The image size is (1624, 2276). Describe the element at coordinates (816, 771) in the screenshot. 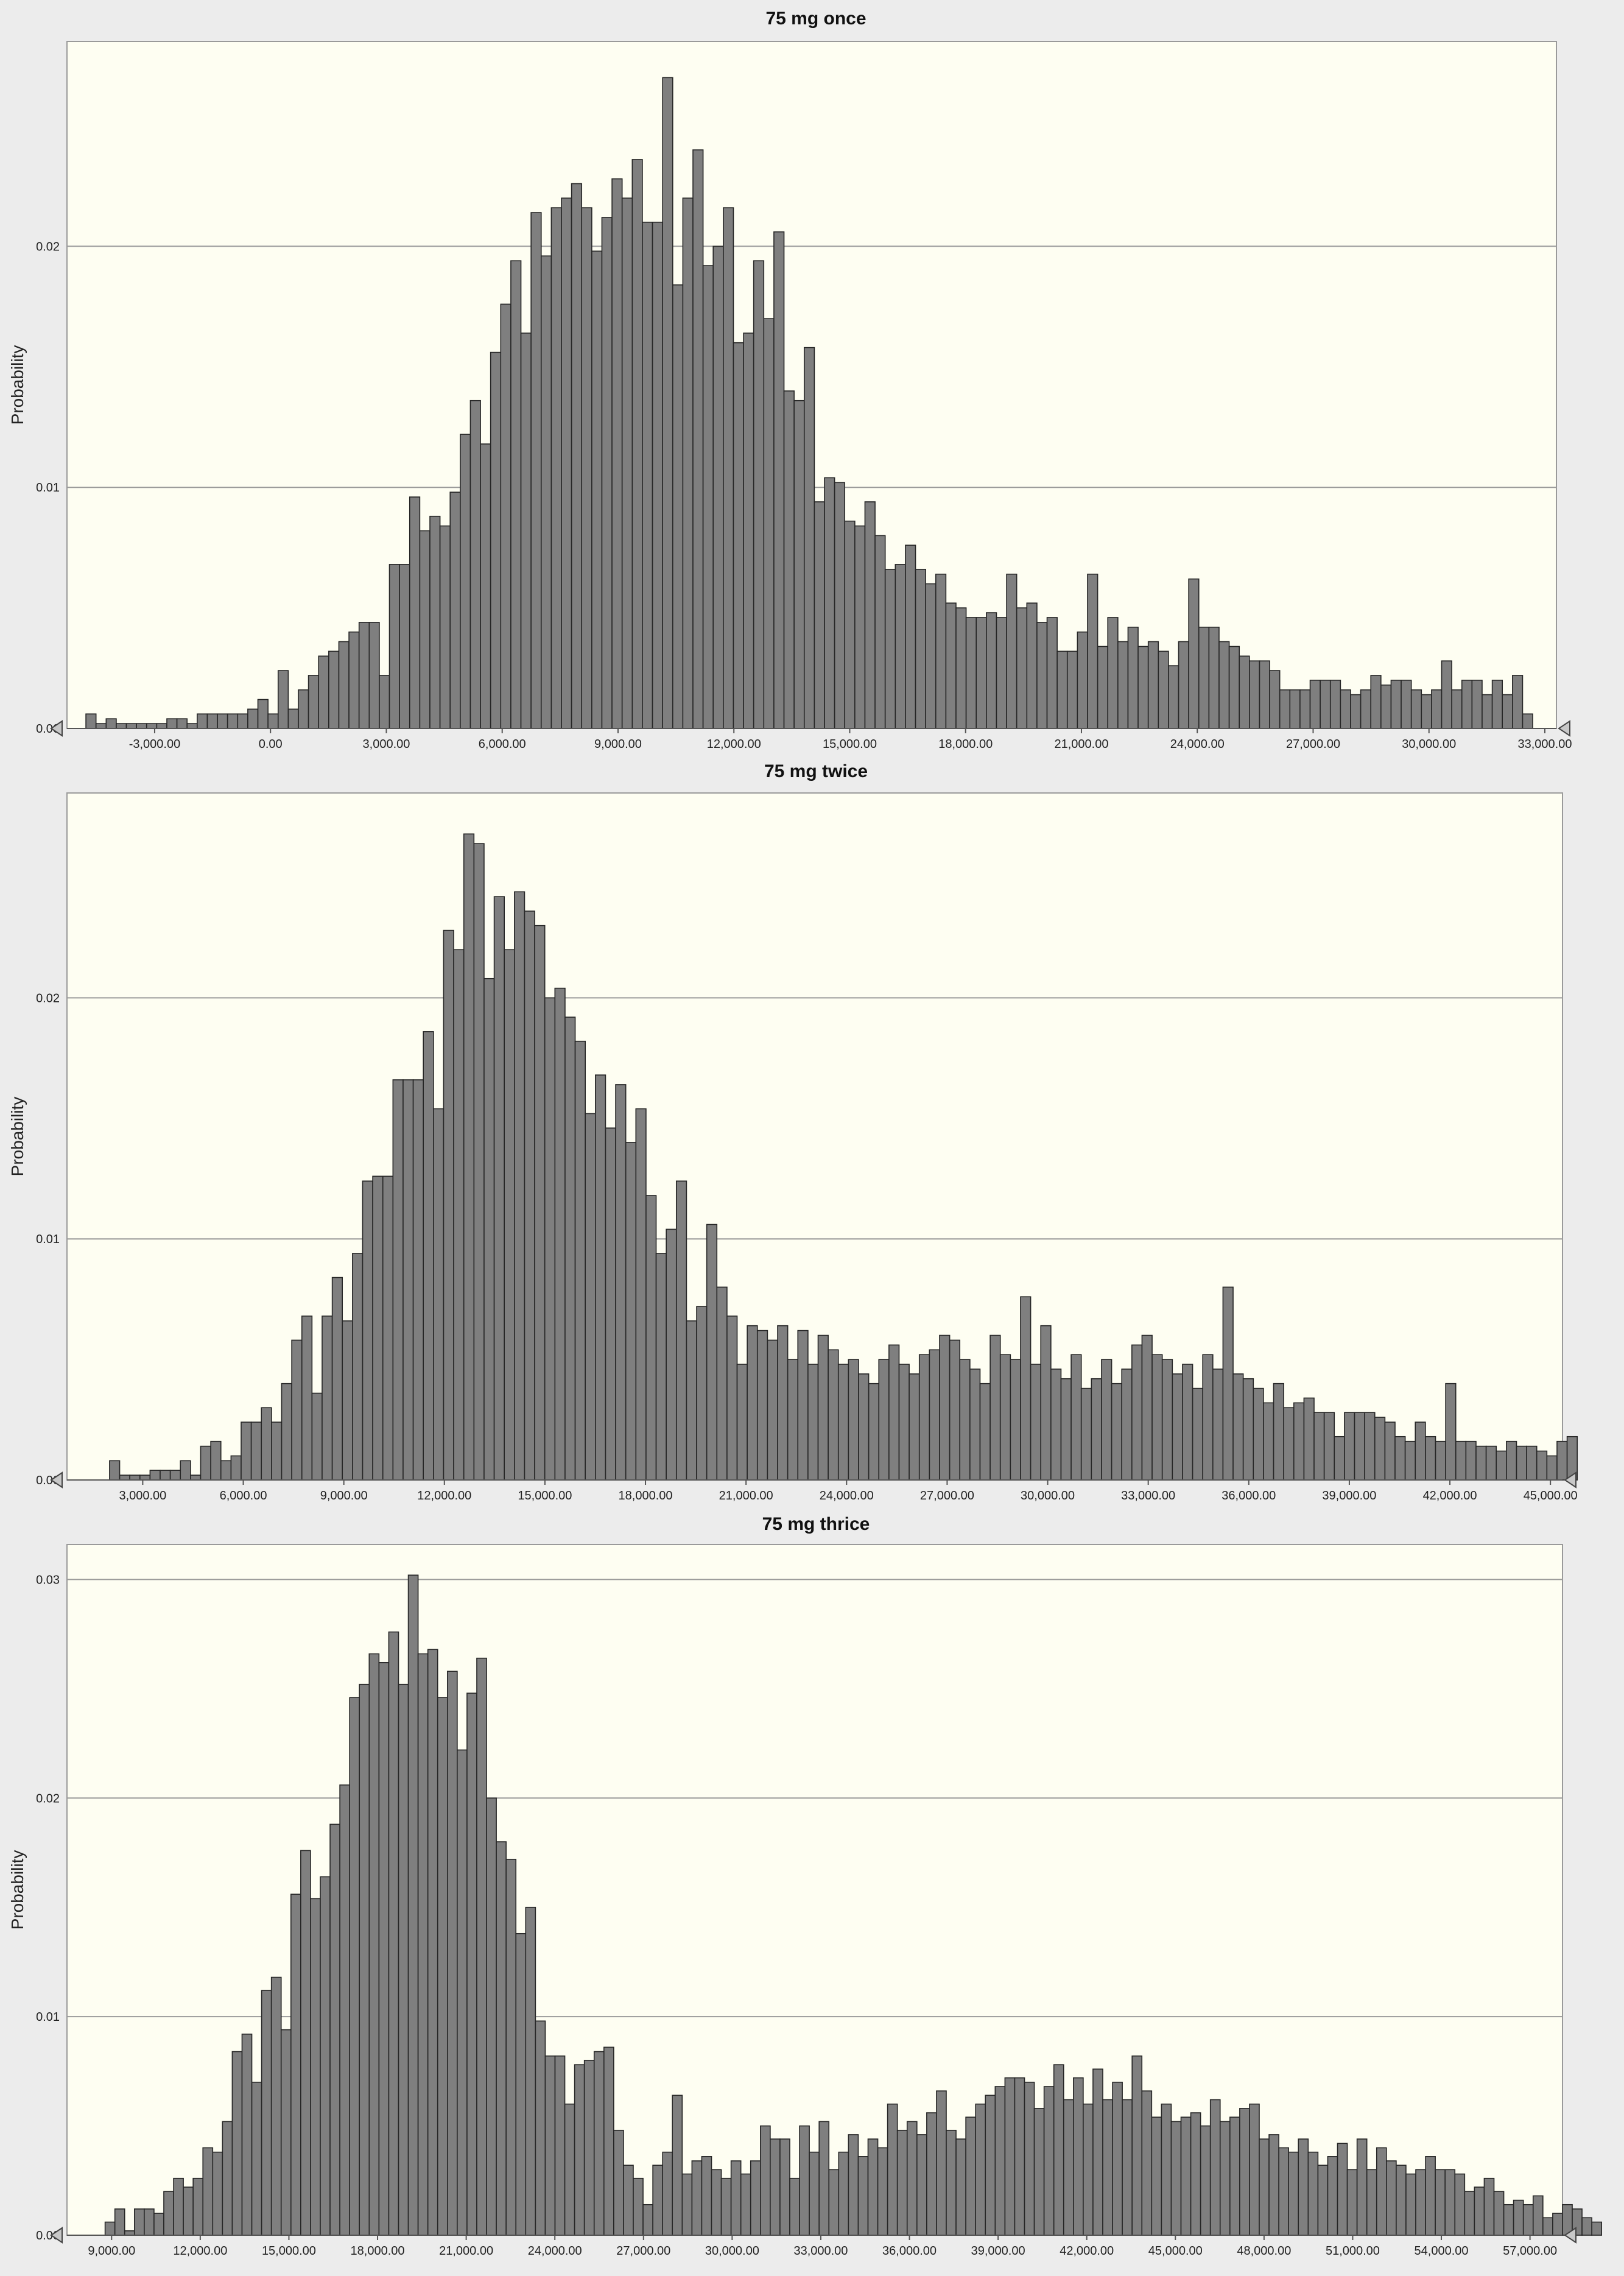

I see `chart-title: 75 mg twice` at that location.